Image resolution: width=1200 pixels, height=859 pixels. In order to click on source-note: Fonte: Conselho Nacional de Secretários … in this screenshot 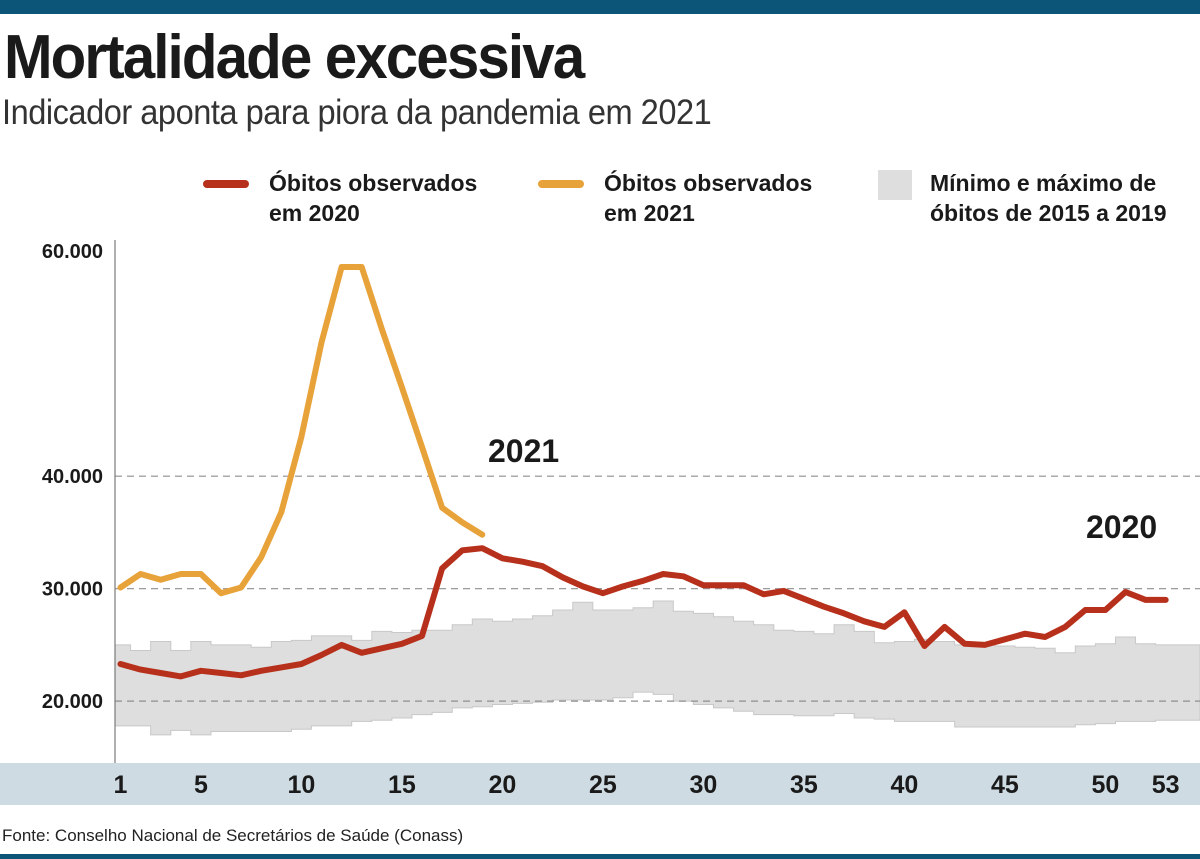, I will do `click(233, 835)`.